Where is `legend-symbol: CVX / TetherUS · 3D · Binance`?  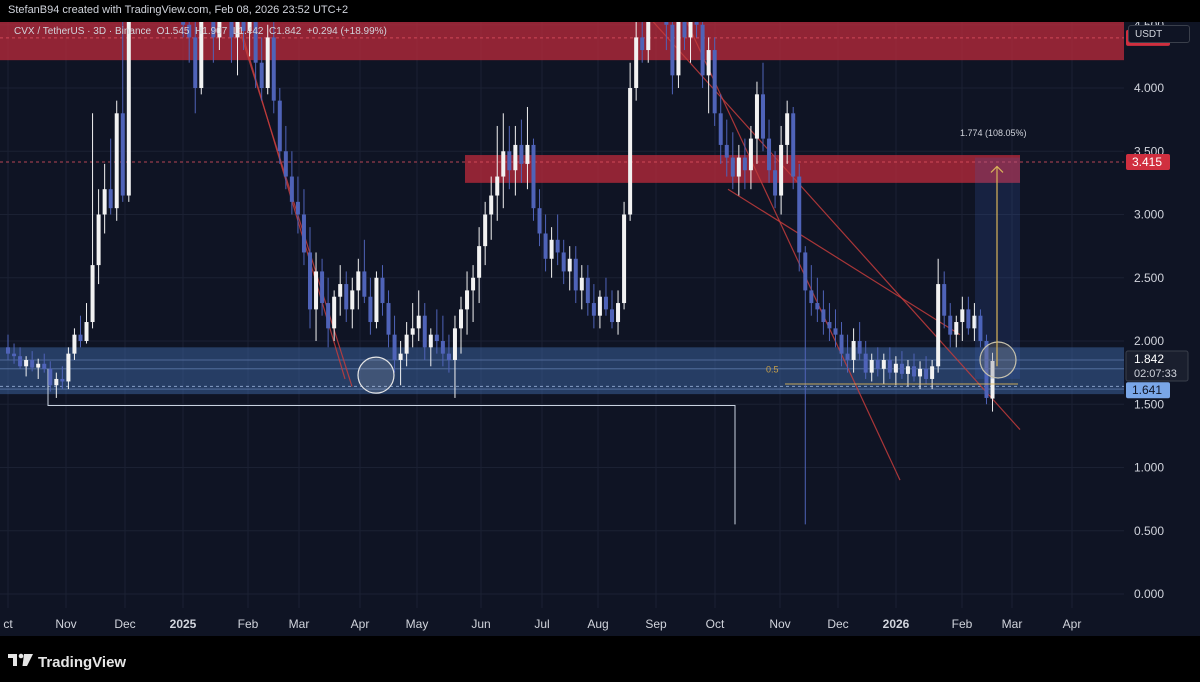 legend-symbol: CVX / TetherUS · 3D · Binance is located at coordinates (83, 31).